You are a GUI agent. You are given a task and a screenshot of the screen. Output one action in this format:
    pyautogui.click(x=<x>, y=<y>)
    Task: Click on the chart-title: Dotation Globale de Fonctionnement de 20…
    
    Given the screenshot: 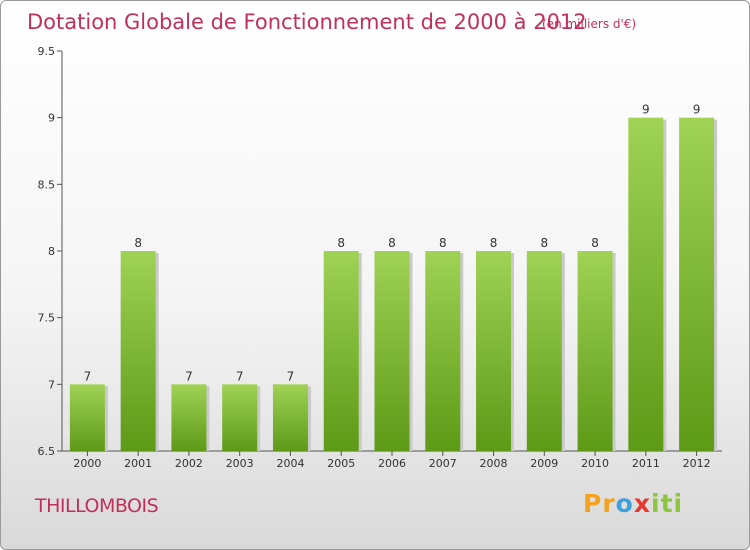 What is the action you would take?
    pyautogui.click(x=307, y=22)
    